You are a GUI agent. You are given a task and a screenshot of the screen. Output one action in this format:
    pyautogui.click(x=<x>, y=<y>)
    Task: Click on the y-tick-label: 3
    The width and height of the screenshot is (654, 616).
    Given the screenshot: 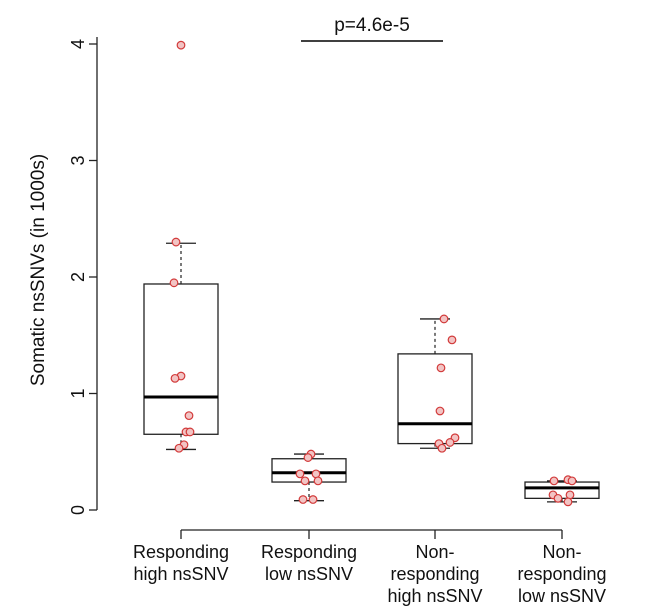 What is the action you would take?
    pyautogui.click(x=78, y=160)
    